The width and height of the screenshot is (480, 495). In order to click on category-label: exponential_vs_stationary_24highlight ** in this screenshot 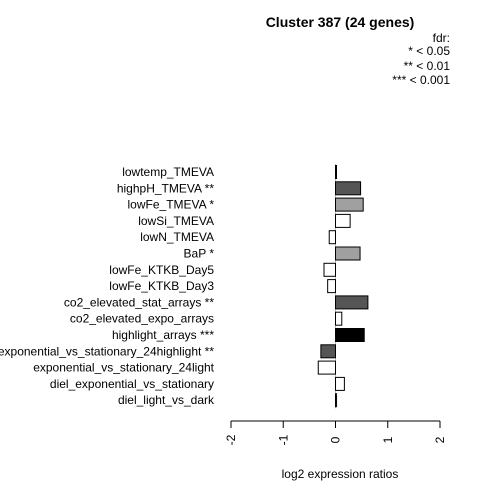, I will do `click(107, 351)`.